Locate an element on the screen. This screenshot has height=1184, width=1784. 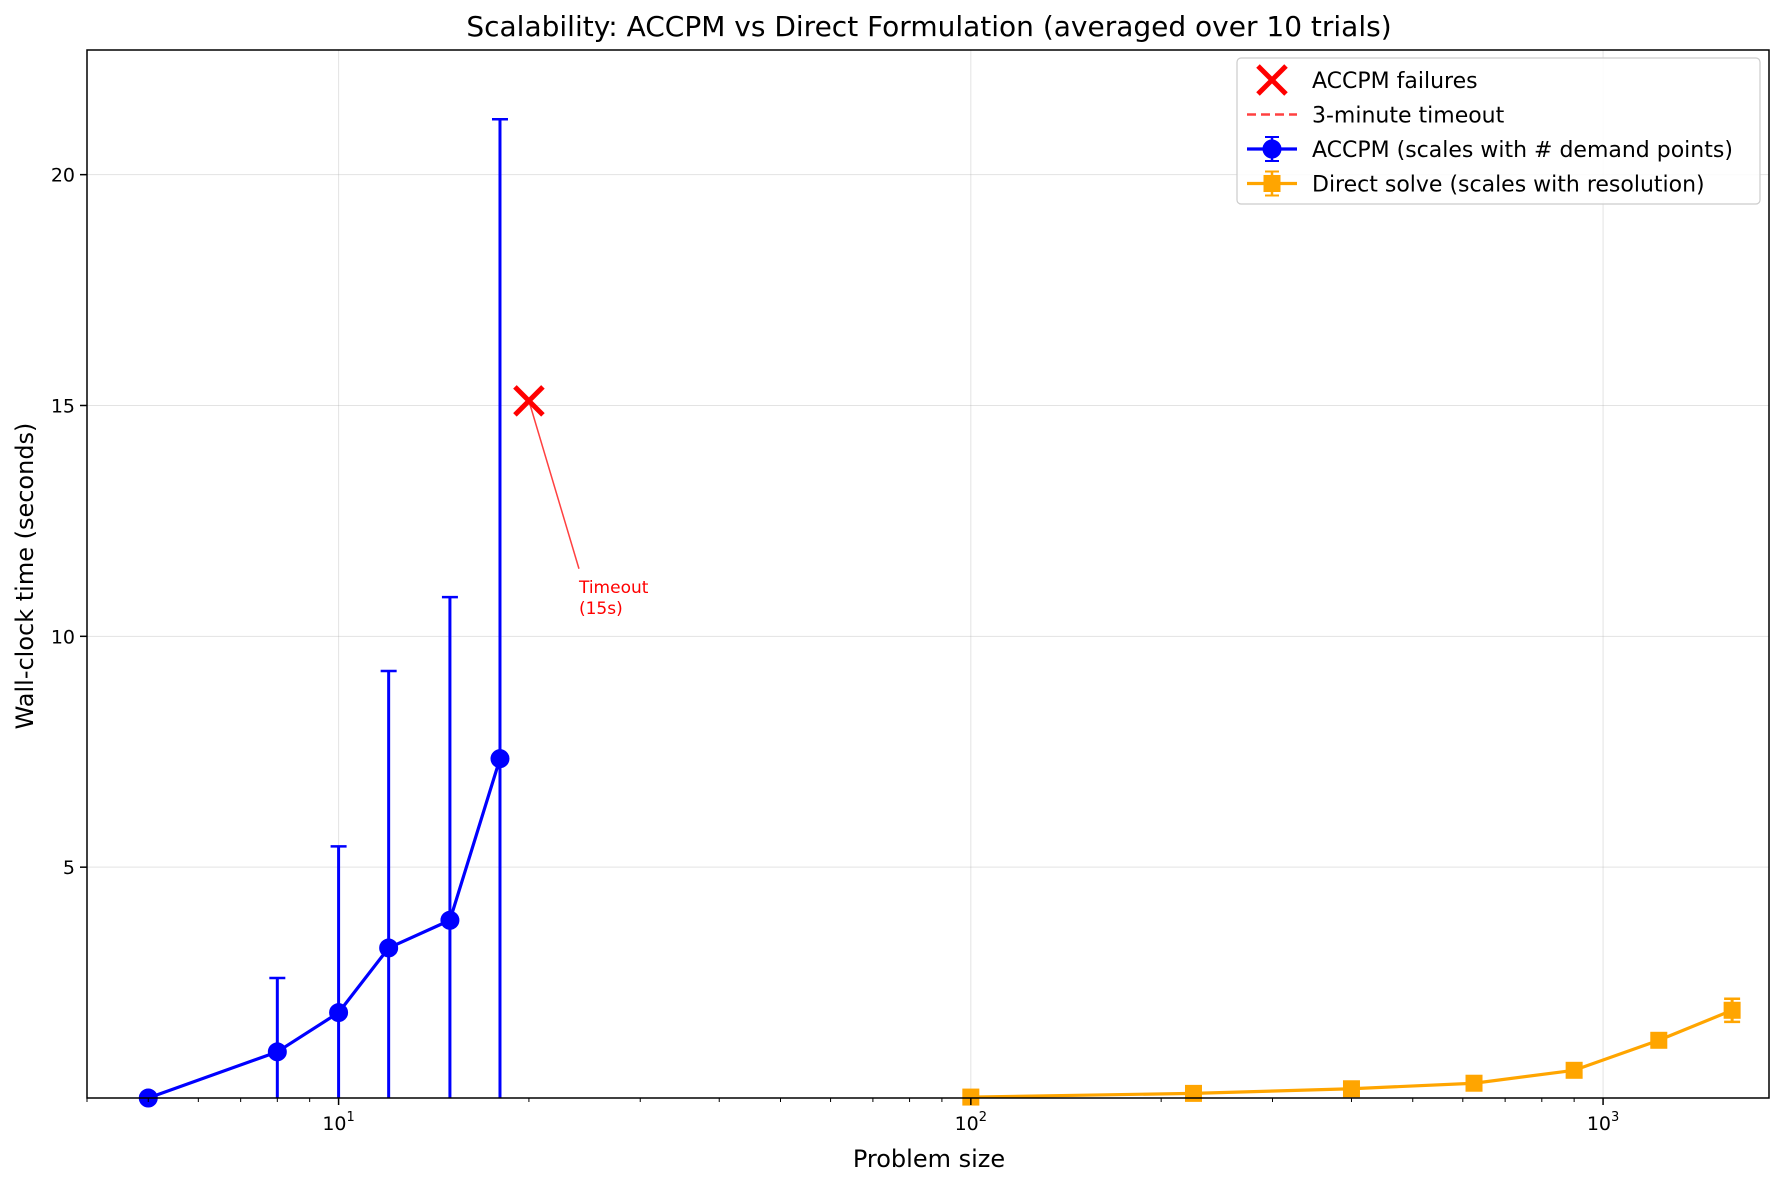
legend-box is located at coordinates (1498, 131).